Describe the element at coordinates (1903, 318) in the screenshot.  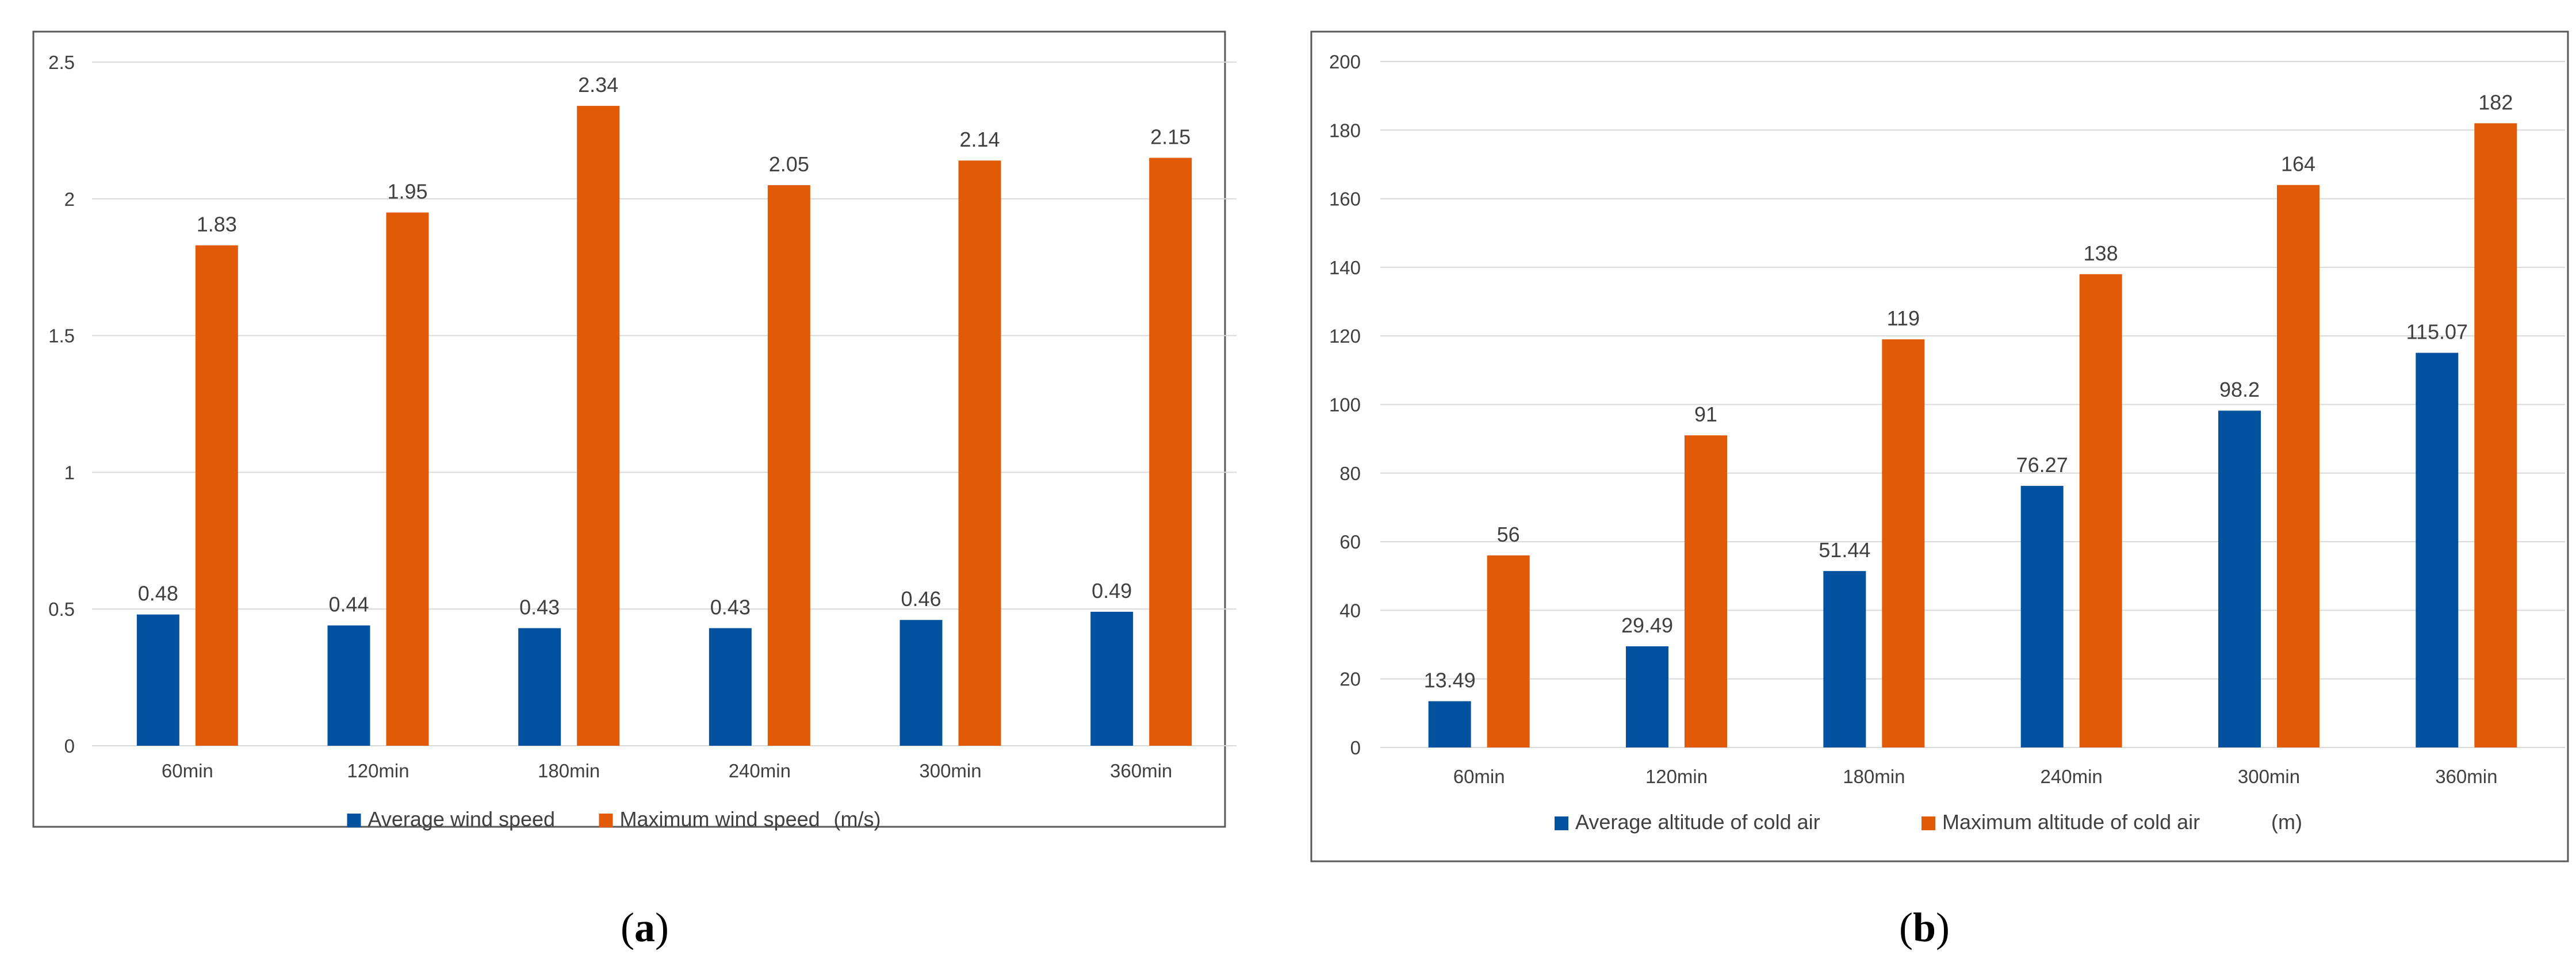
I see `data-label-b-s1-2: 119` at that location.